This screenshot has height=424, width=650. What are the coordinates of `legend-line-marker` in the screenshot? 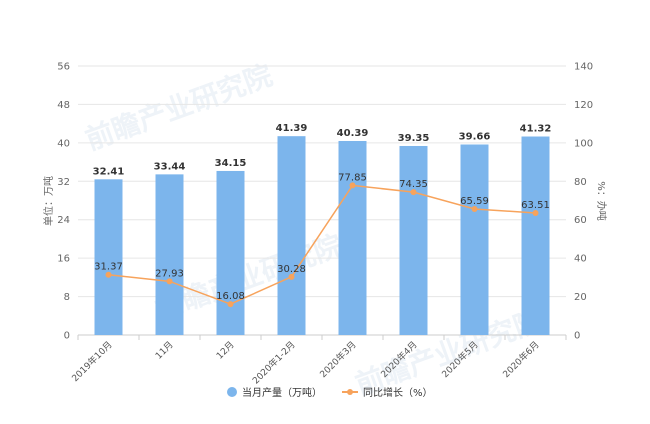 It's located at (350, 392).